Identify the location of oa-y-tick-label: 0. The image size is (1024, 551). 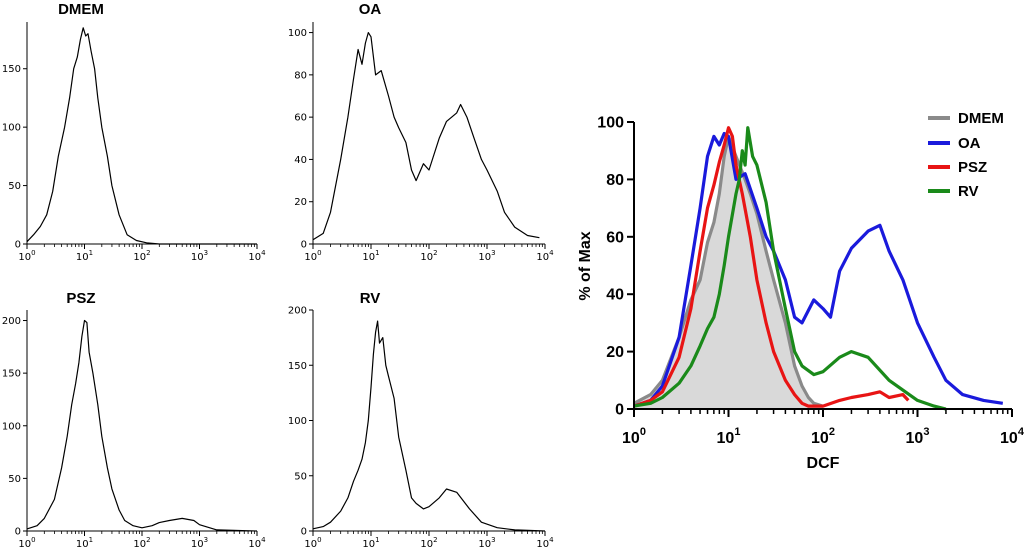
(304, 245).